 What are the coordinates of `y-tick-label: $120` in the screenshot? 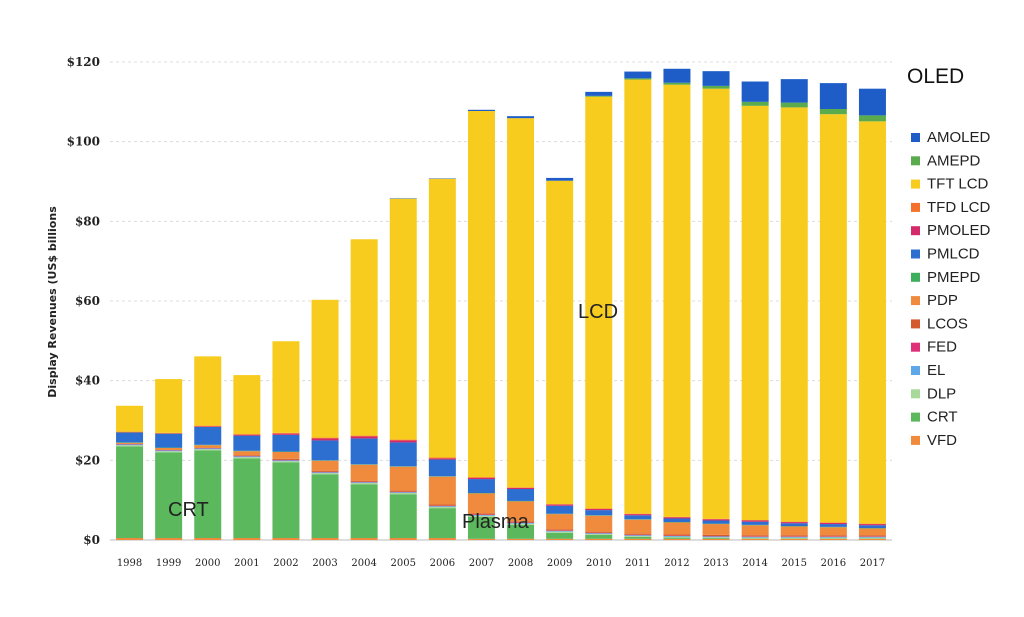 It's located at (83, 62).